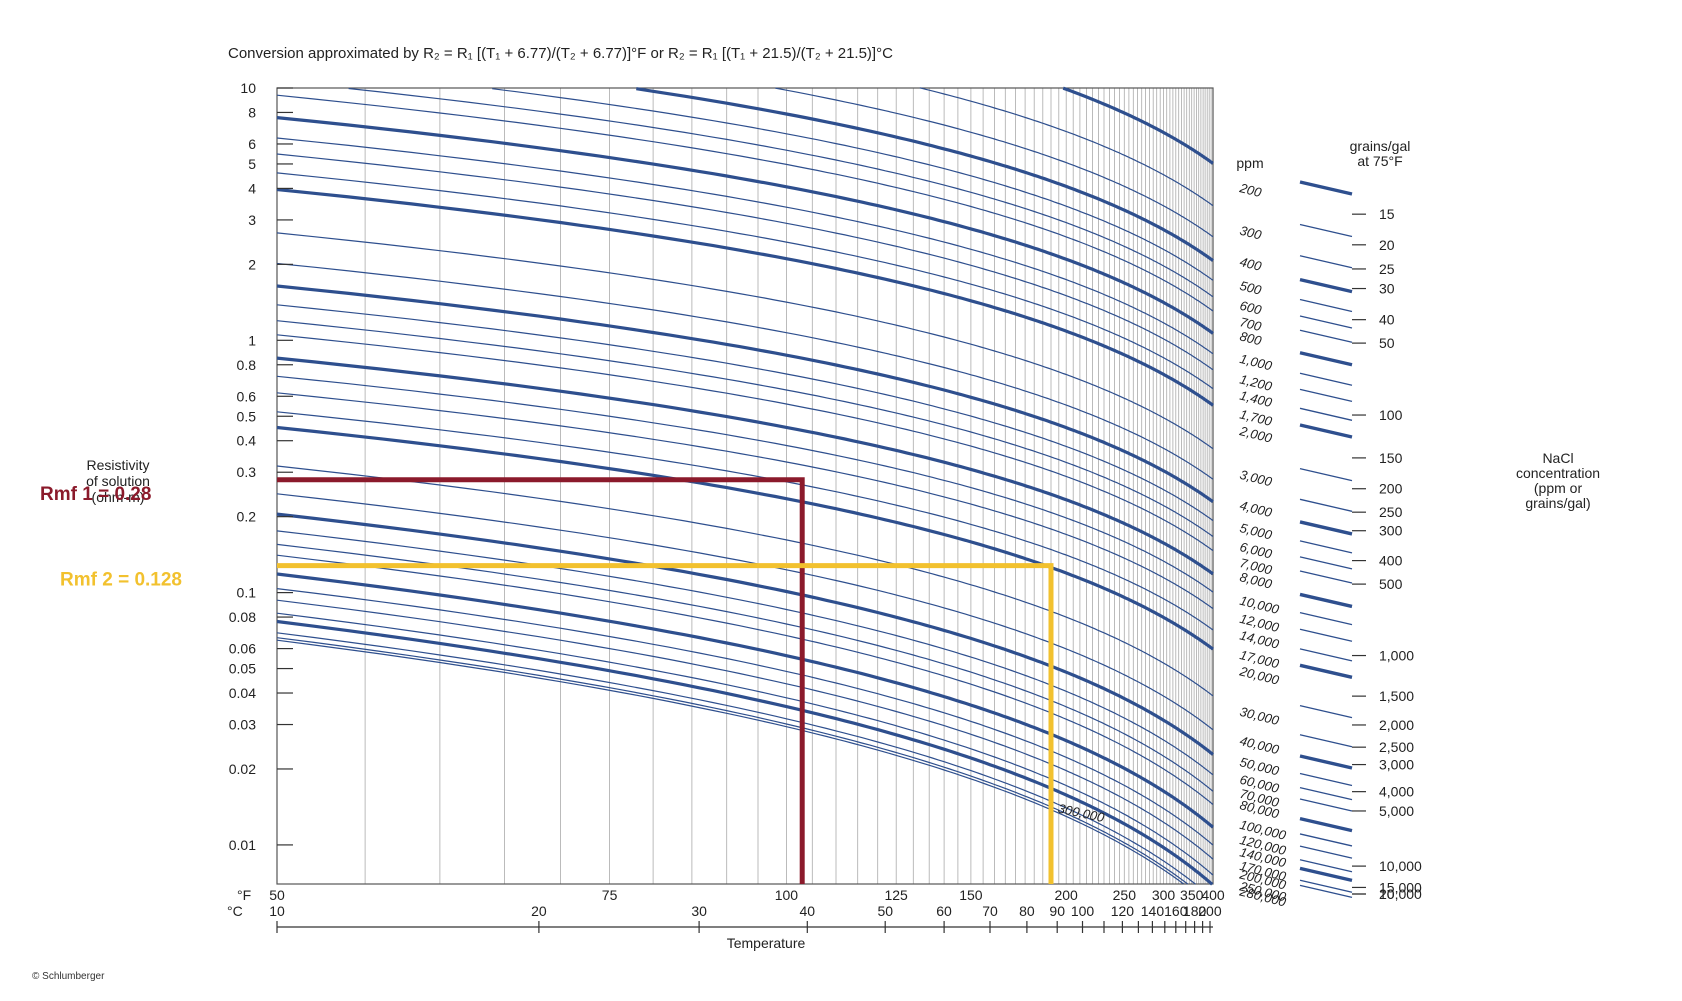 This screenshot has width=1682, height=1001. What do you see at coordinates (117, 465) in the screenshot?
I see `y-axis-label: Resistivity` at bounding box center [117, 465].